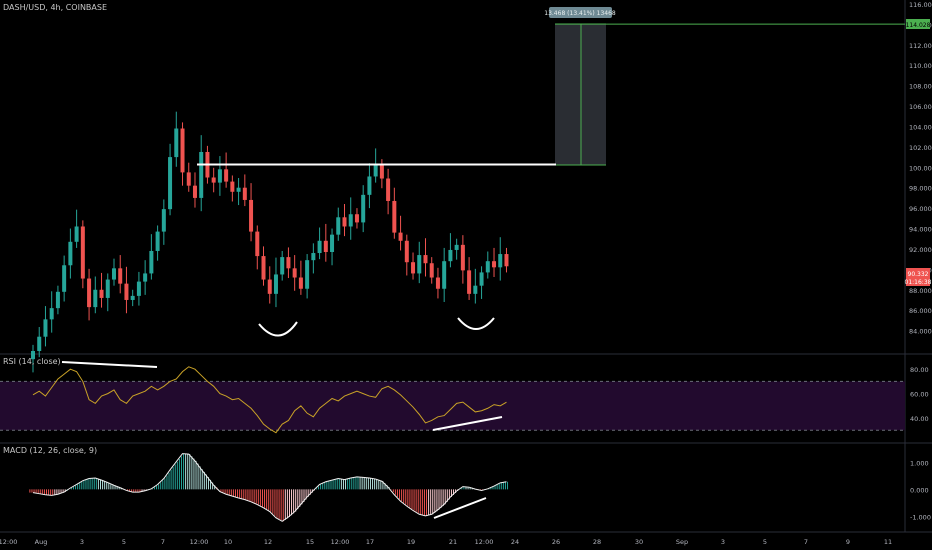  What do you see at coordinates (41, 542) in the screenshot?
I see `time-tick-label: Aug` at bounding box center [41, 542].